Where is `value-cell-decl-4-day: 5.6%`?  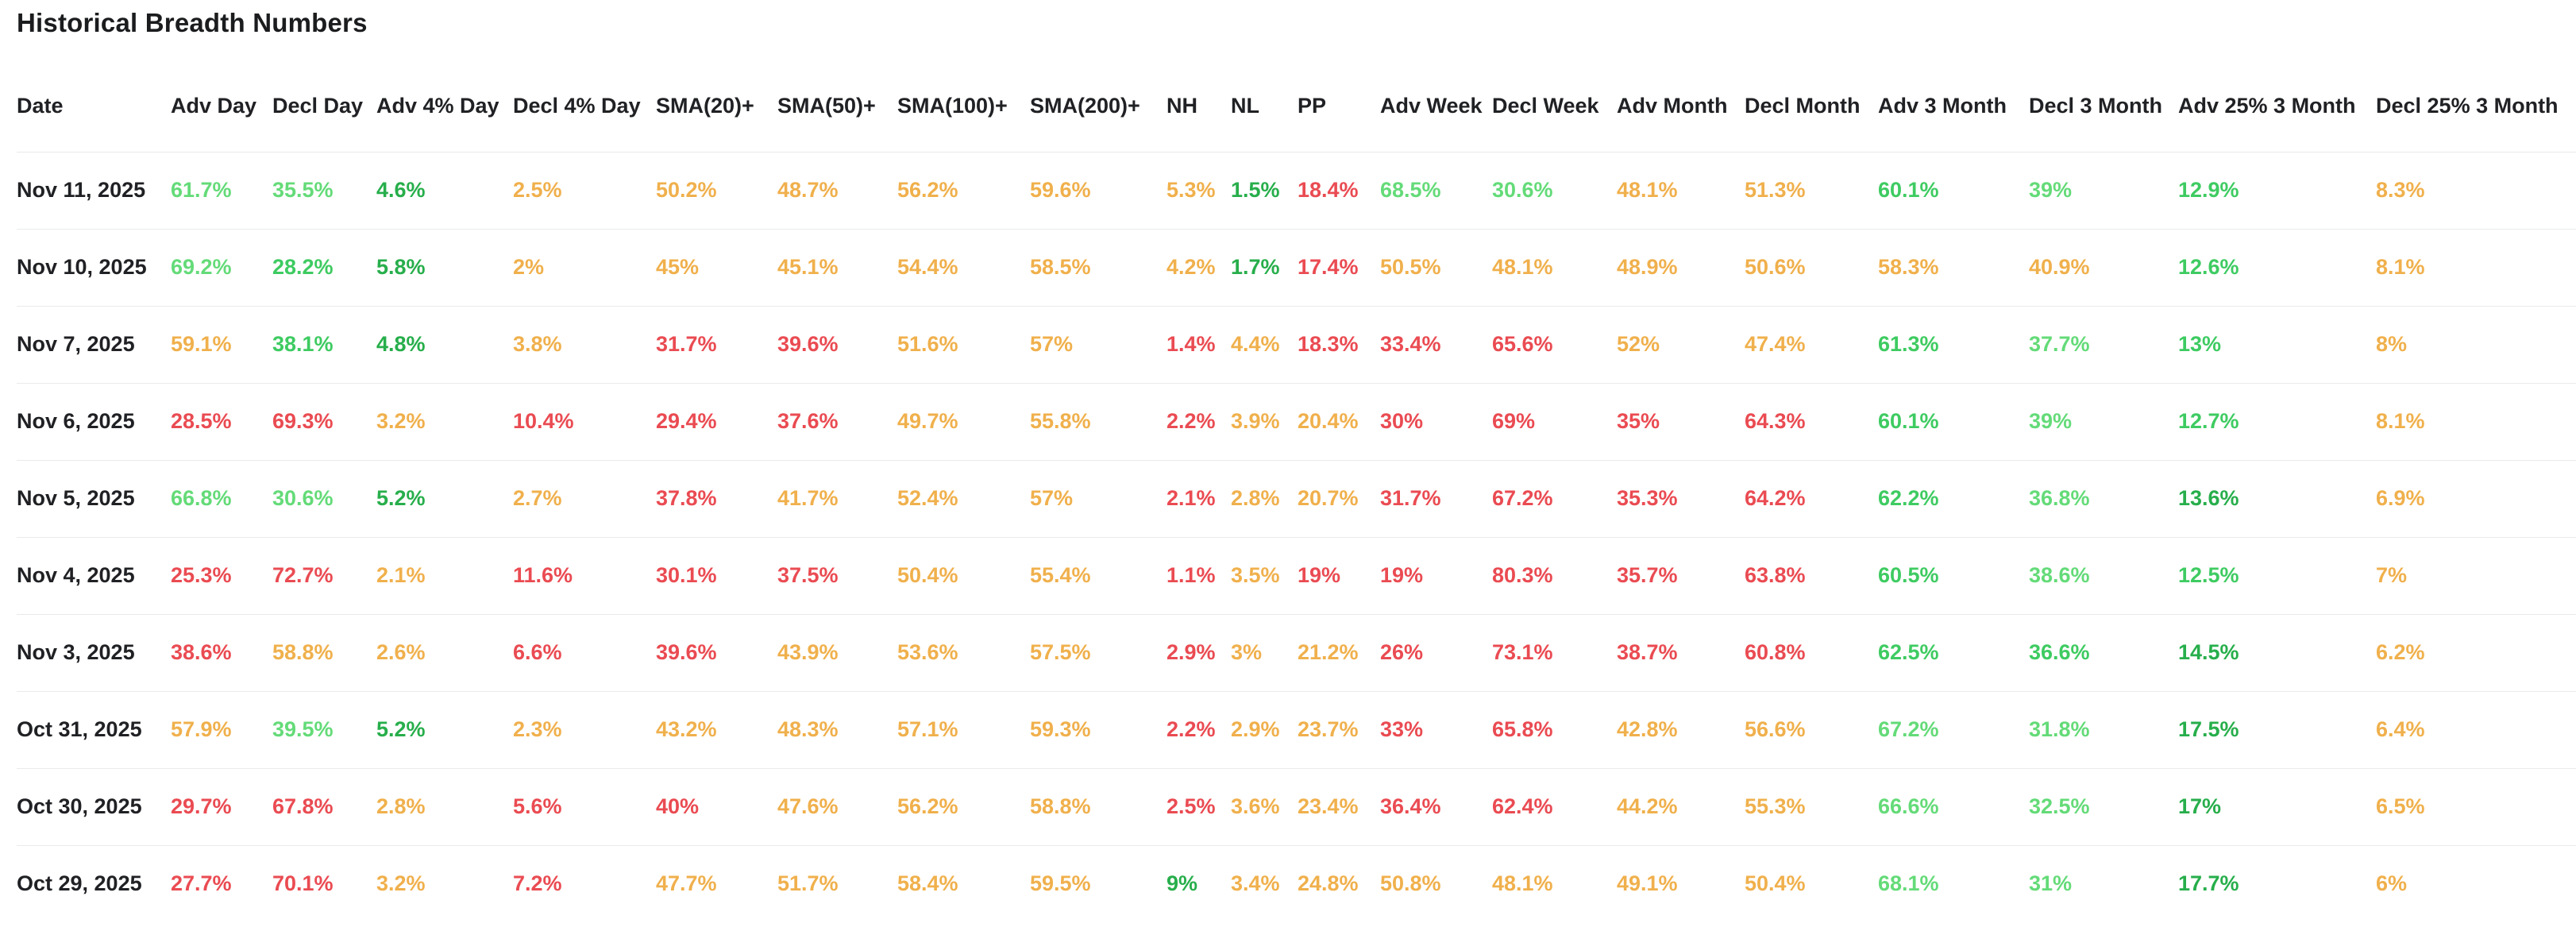 value-cell-decl-4-day: 5.6% is located at coordinates (537, 806).